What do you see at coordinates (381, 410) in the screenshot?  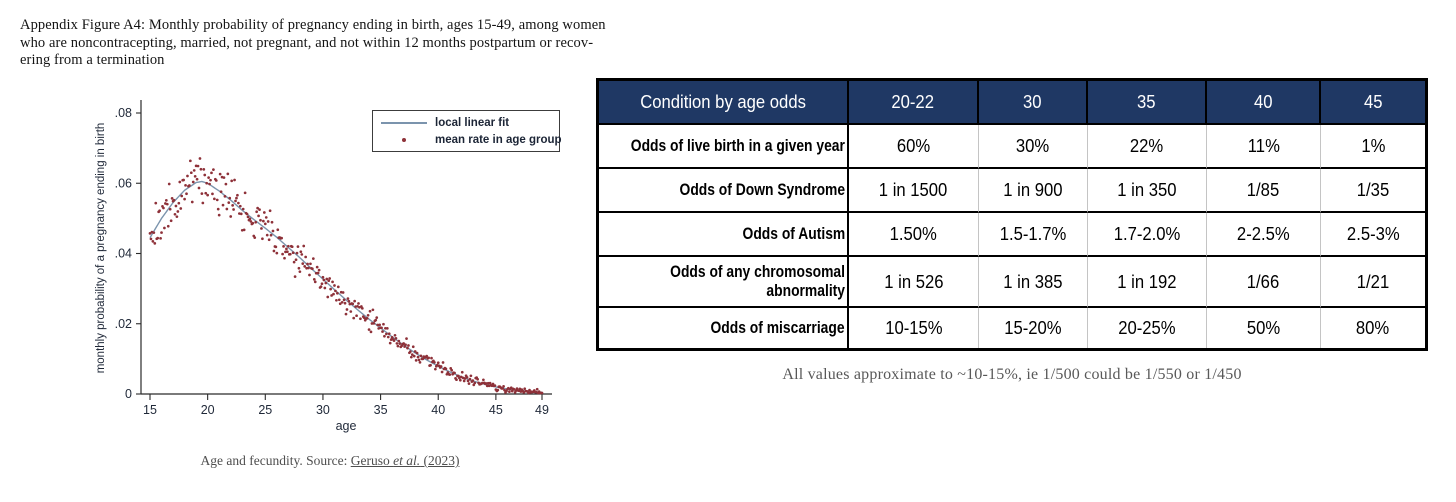 I see `x-tick-label: 35` at bounding box center [381, 410].